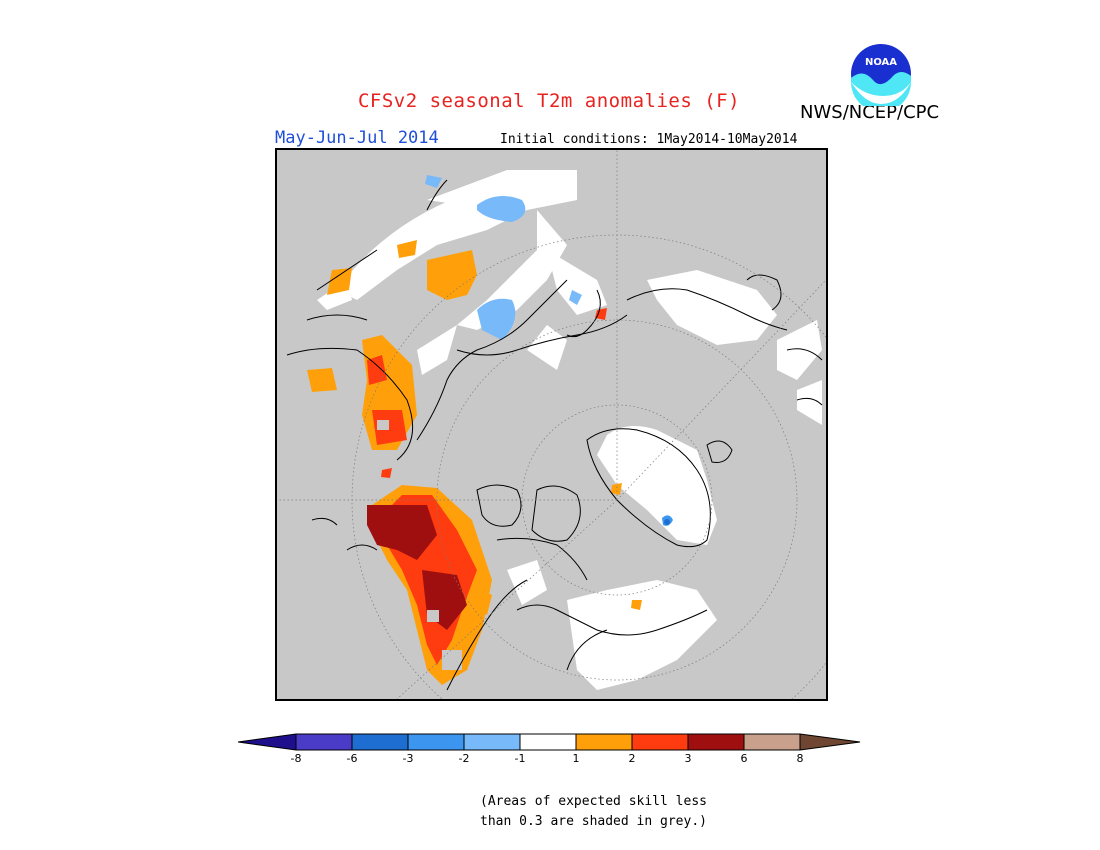 The width and height of the screenshot is (1100, 850). I want to click on color-scale, so click(549, 742).